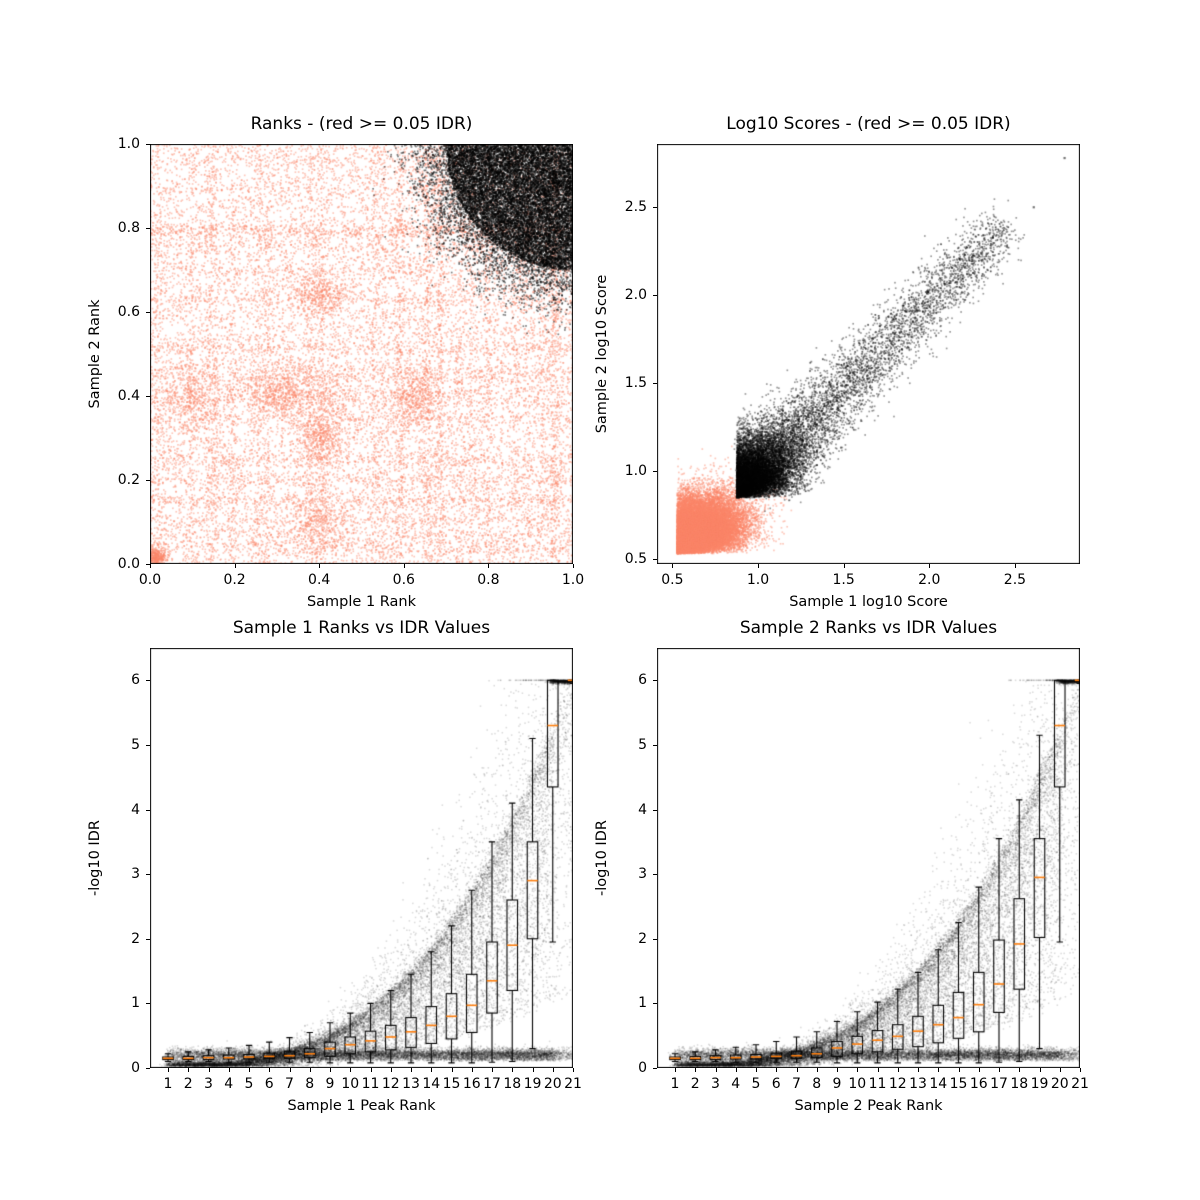 The image size is (1200, 1200). Describe the element at coordinates (370, 1084) in the screenshot. I see `x-tick-label: 11` at that location.